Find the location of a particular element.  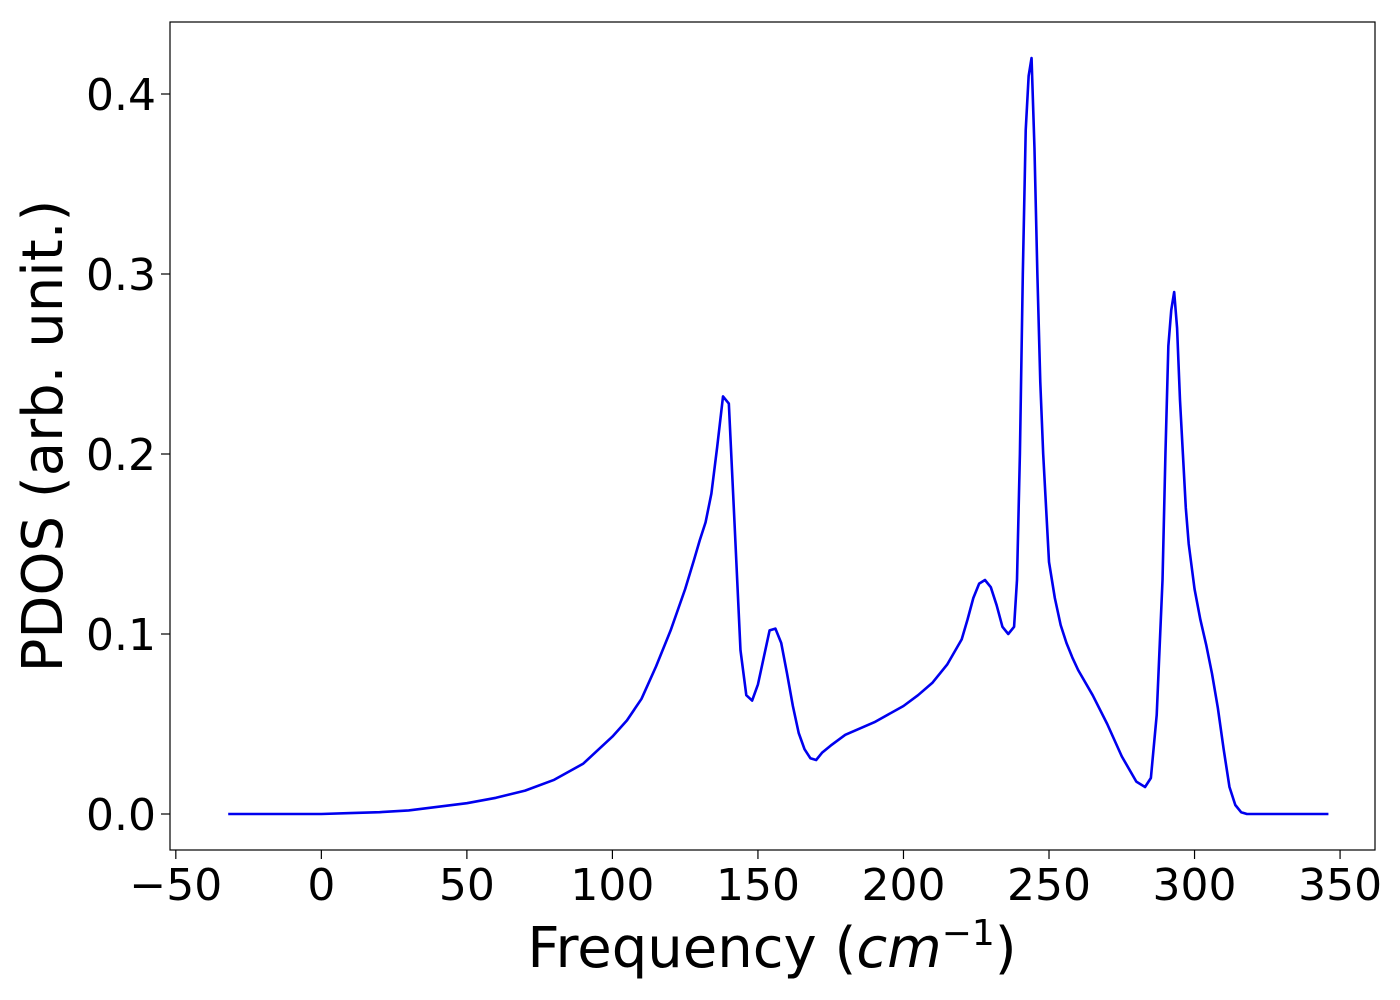

x-tick-label: −50 is located at coordinates (175, 885).